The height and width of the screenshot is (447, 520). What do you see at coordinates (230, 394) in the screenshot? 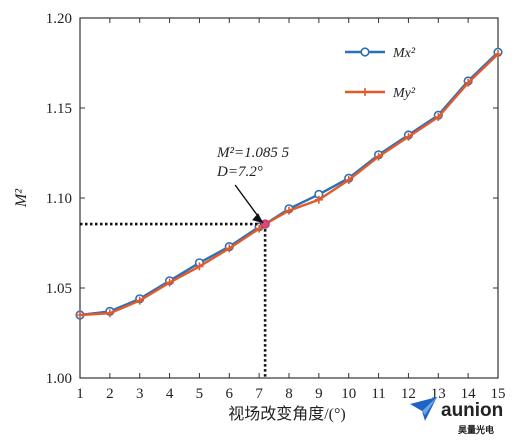
I see `x-tick-label: 6` at bounding box center [230, 394].